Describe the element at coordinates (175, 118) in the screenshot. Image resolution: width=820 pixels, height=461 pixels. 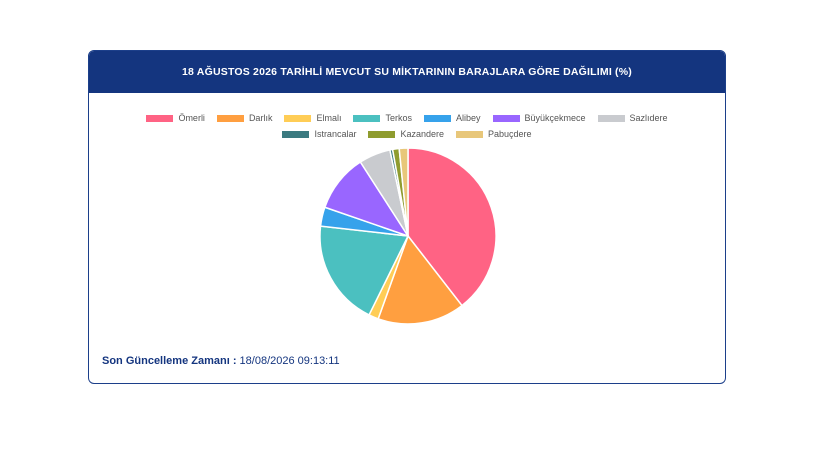
I see `legend-item: Ömerli` at that location.